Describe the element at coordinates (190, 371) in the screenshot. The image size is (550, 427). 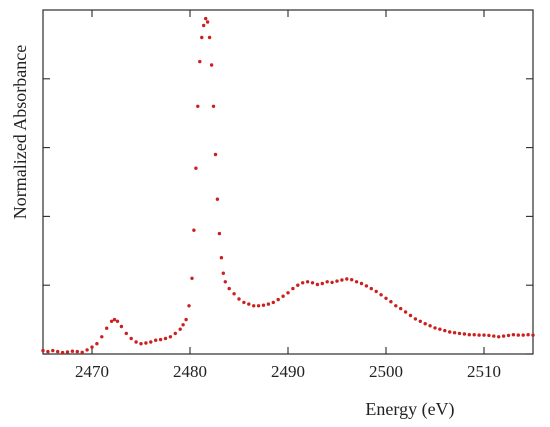
I see `x-tick-label: 2480` at that location.